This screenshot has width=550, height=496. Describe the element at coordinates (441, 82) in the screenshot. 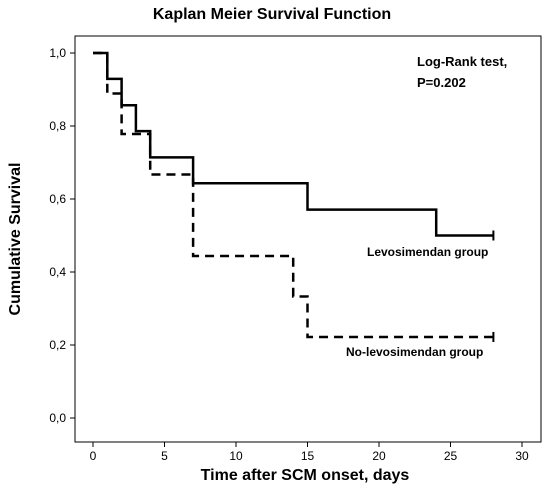

I see `logrank-annotation-line2: P=0.202` at that location.